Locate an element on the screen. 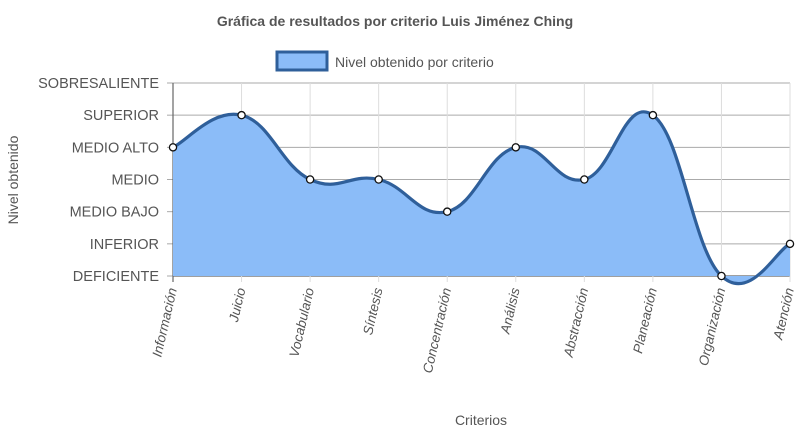  legend-swatch is located at coordinates (302, 61).